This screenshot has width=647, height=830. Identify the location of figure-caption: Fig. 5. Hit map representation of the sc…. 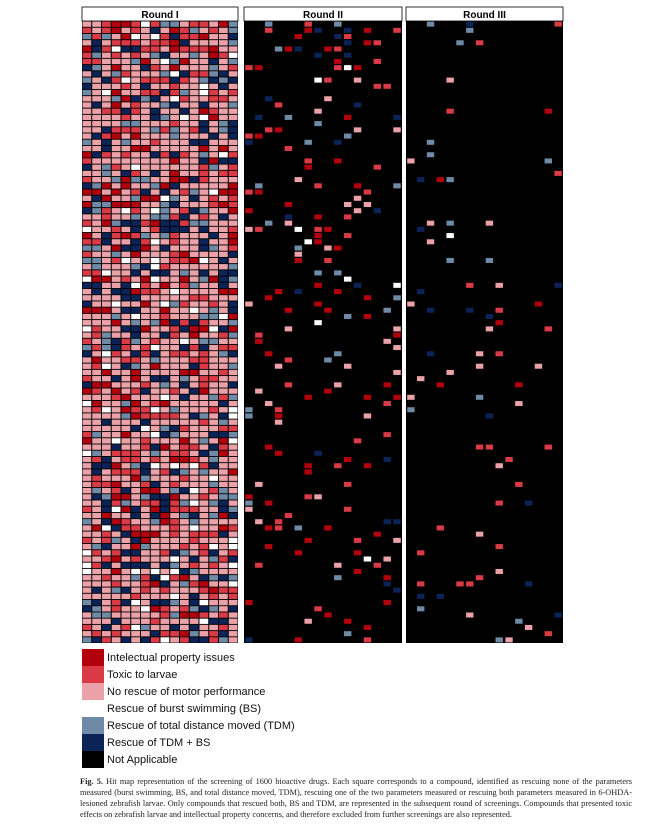
(356, 798).